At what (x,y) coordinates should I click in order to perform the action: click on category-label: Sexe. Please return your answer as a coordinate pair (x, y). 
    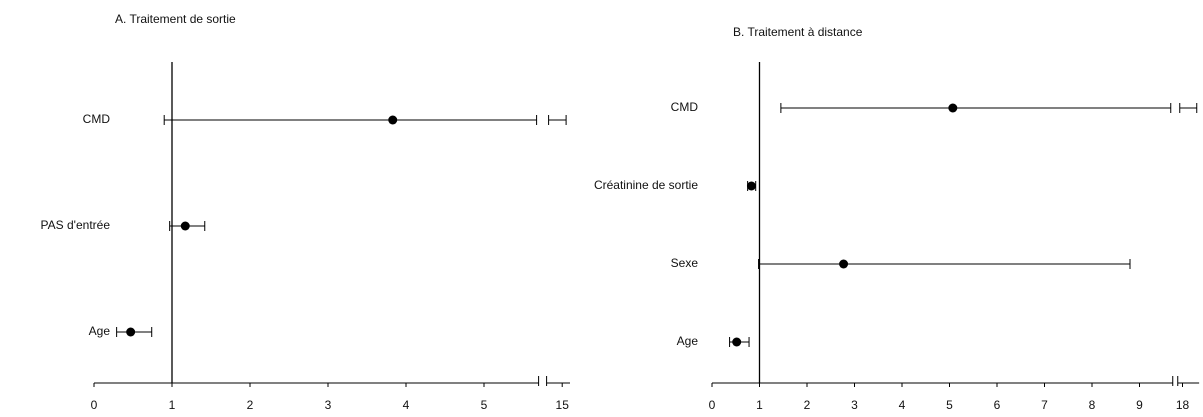
    Looking at the image, I should click on (685, 263).